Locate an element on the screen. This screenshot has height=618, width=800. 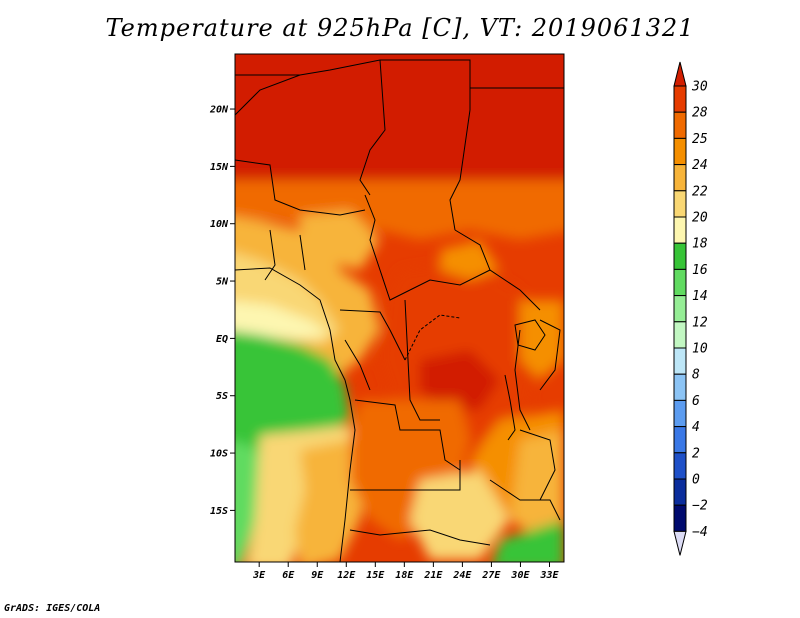
coastline is located at coordinates (295, 414).